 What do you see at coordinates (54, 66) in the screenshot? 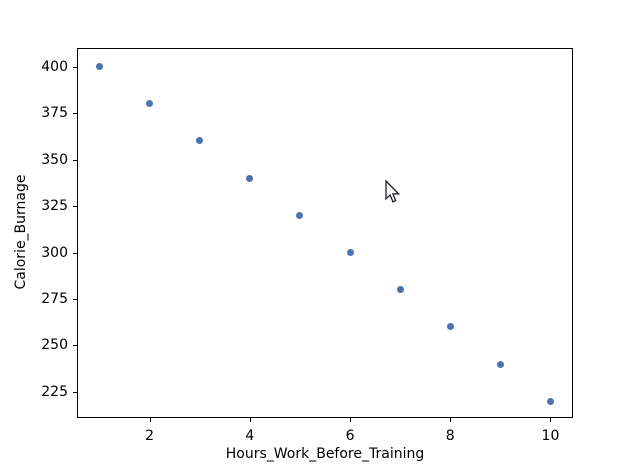
I see `y-tick-label: 400` at bounding box center [54, 66].